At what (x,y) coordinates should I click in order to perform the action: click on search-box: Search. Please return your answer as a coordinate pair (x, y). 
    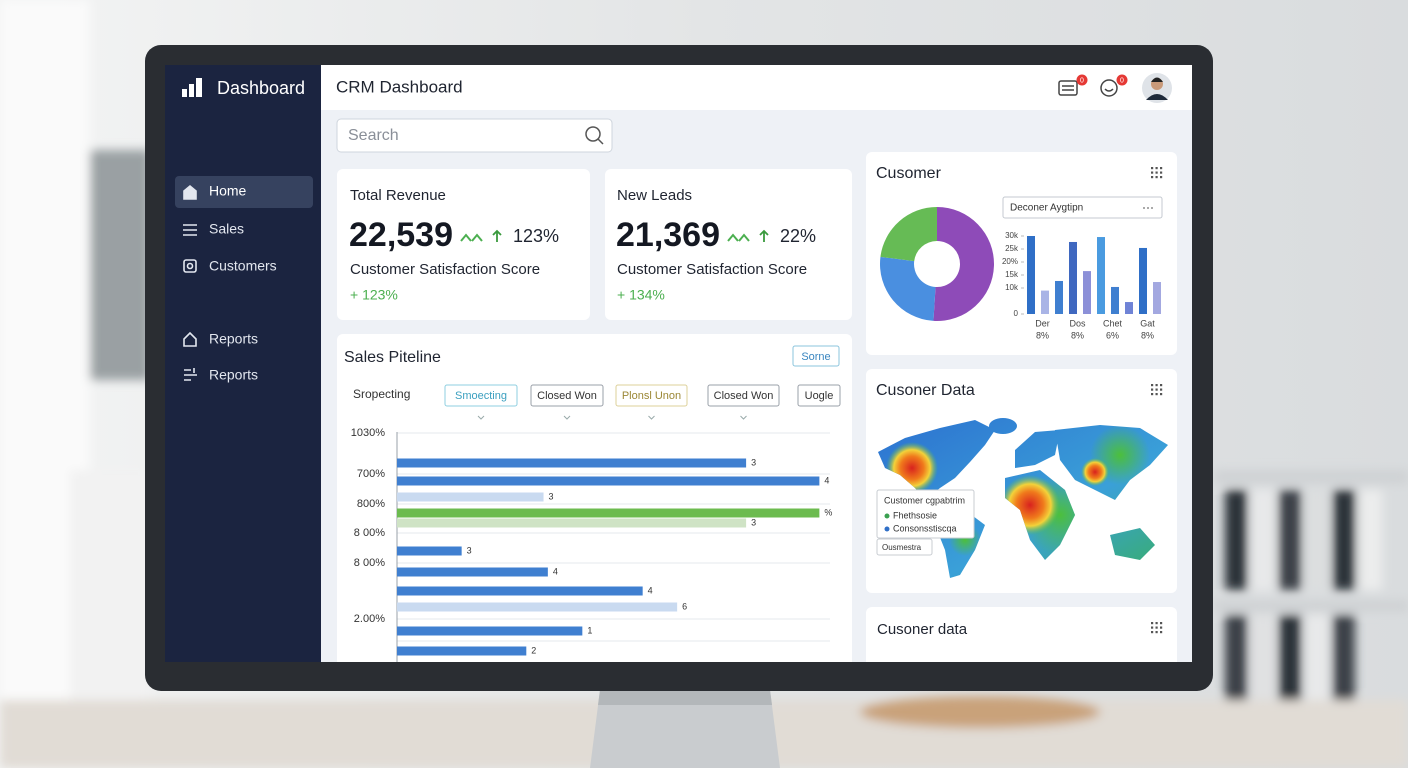
    Looking at the image, I should click on (474, 135).